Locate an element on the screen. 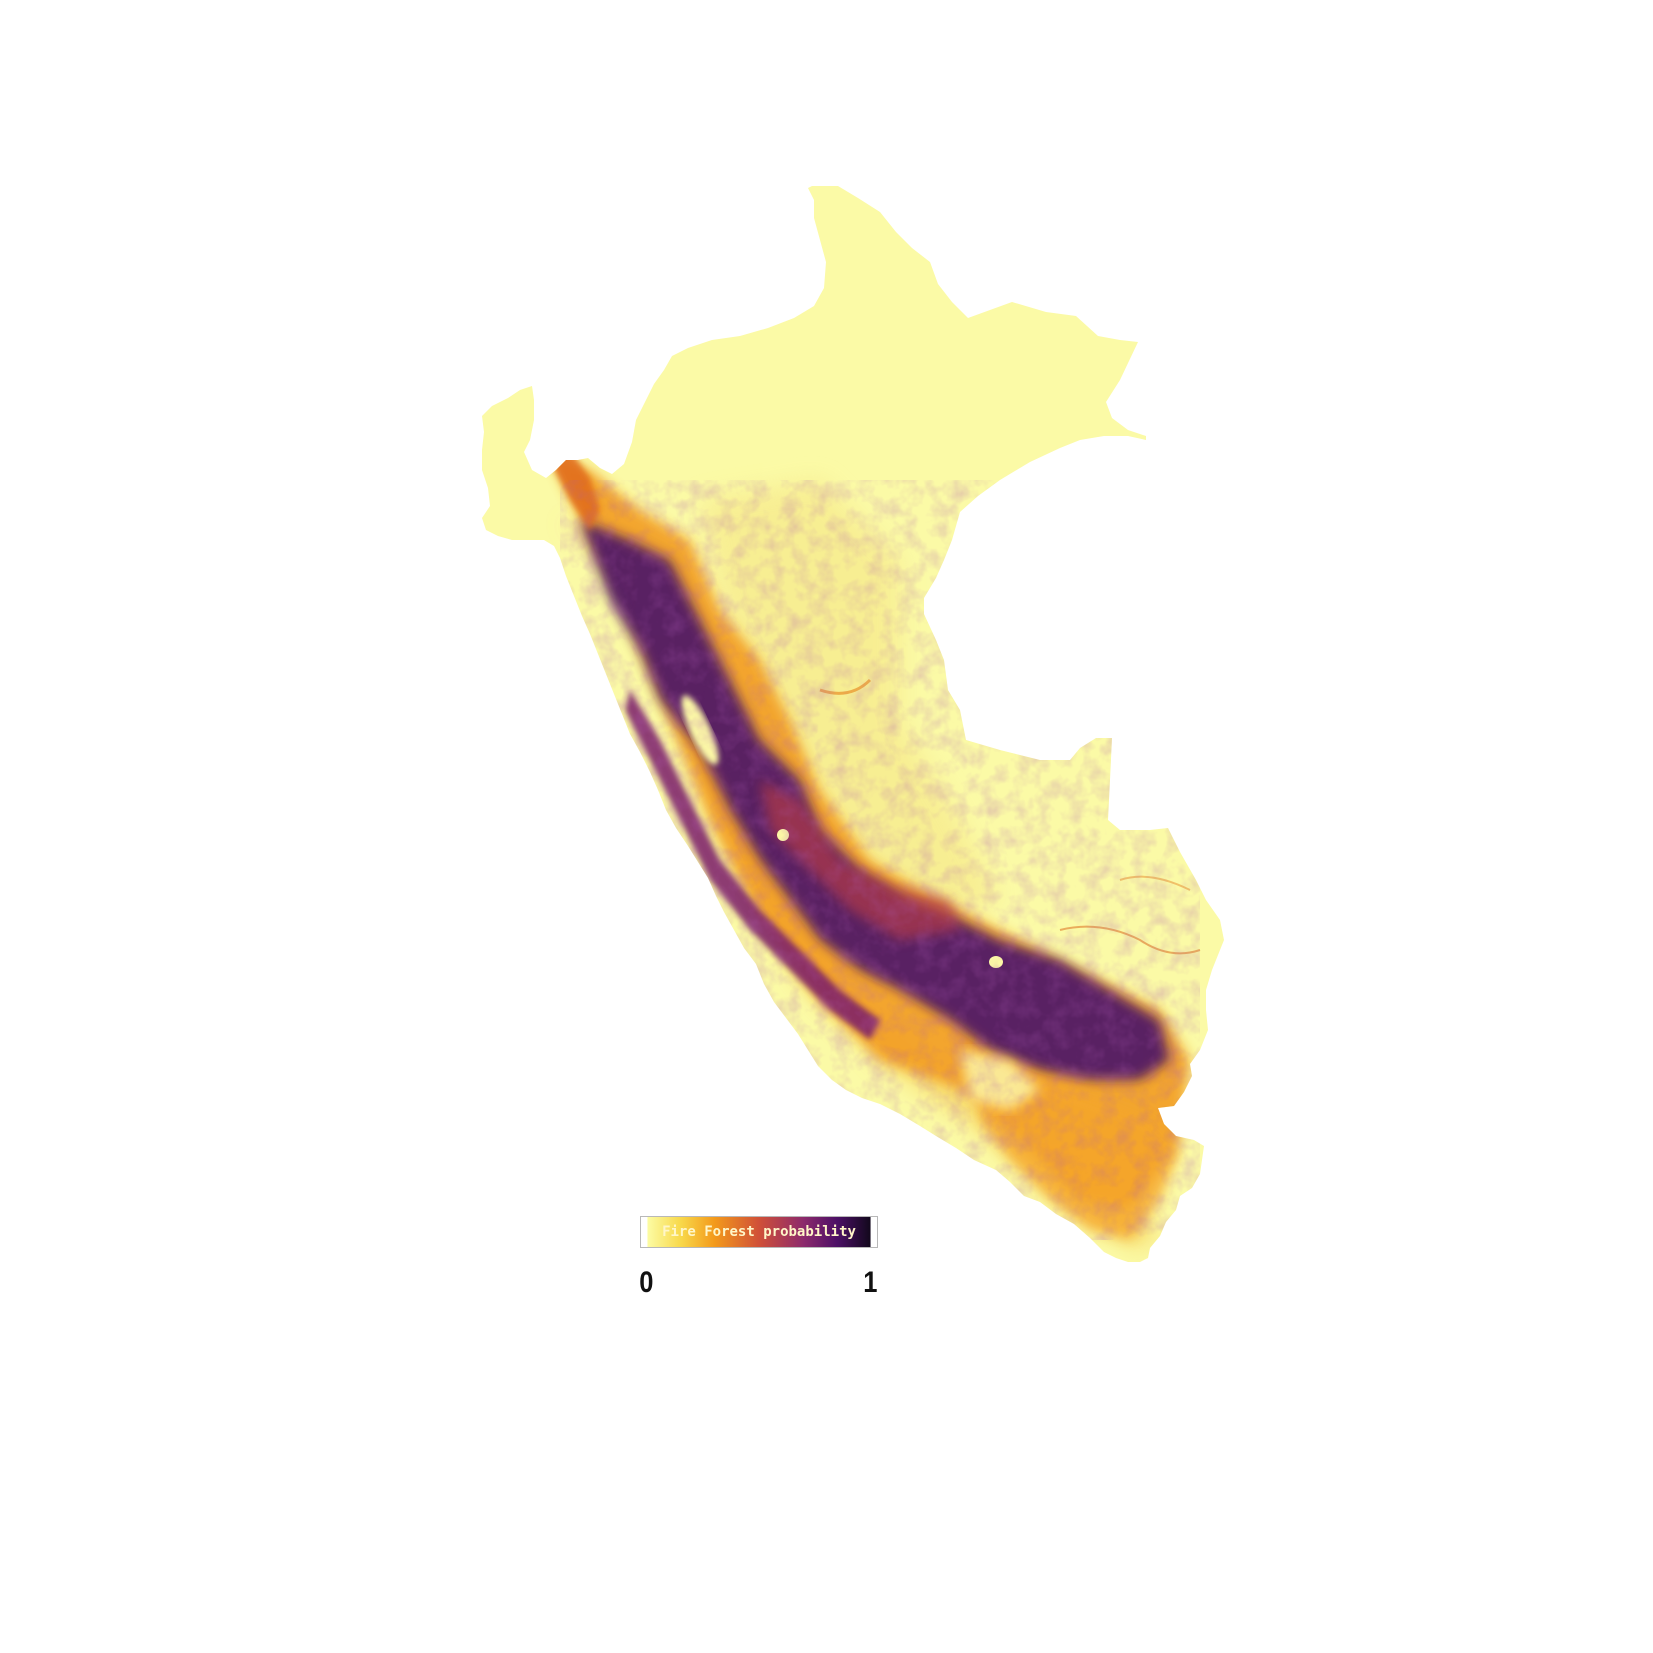  legend-min-label: 0 is located at coordinates (646, 1282).